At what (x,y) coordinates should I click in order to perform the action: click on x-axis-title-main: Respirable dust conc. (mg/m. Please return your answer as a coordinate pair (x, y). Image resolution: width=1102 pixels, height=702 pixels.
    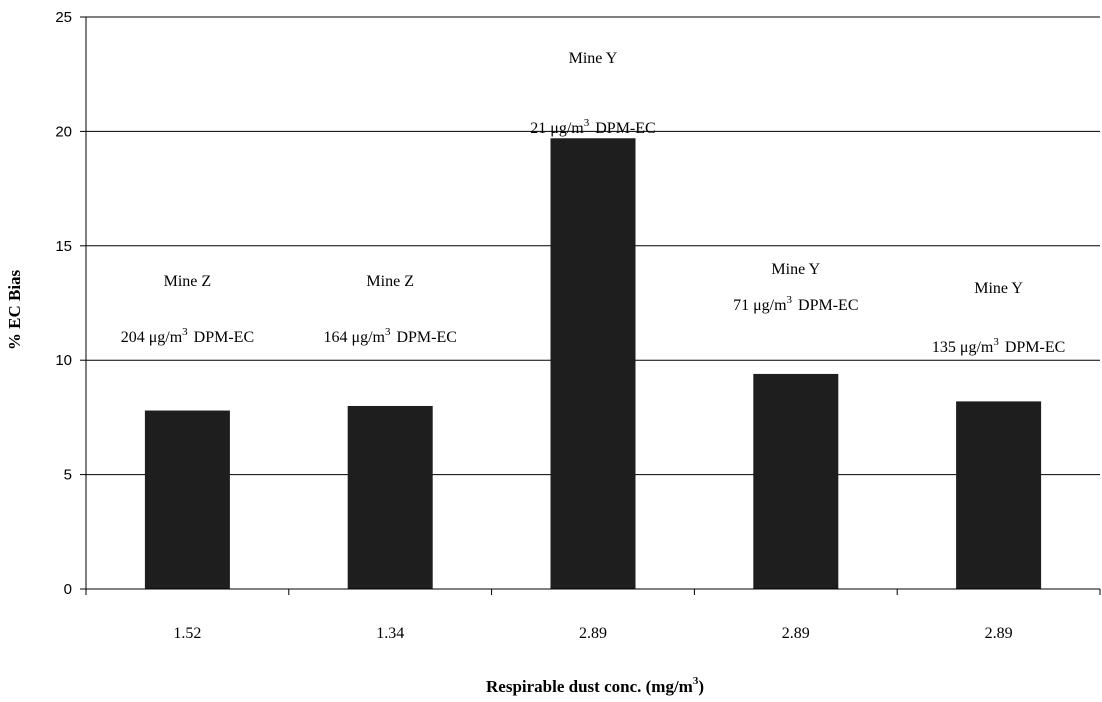
    Looking at the image, I should click on (589, 686).